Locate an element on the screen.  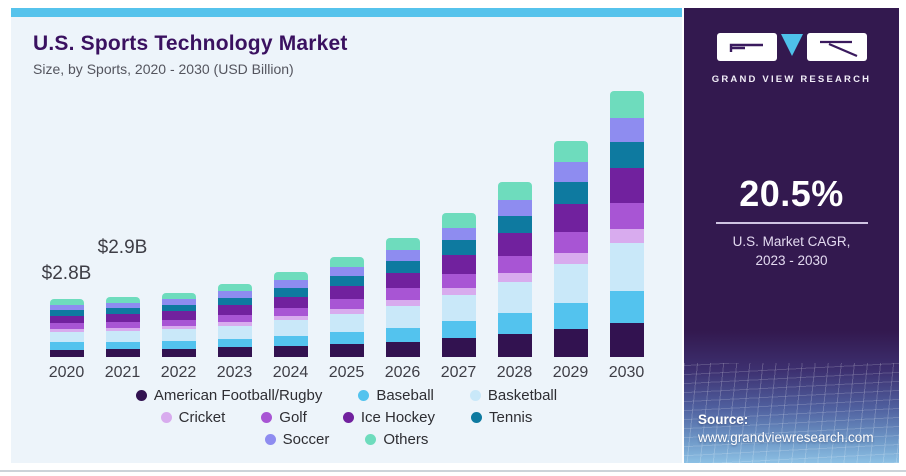
segment-ice-hockey-2026 is located at coordinates (402, 280).